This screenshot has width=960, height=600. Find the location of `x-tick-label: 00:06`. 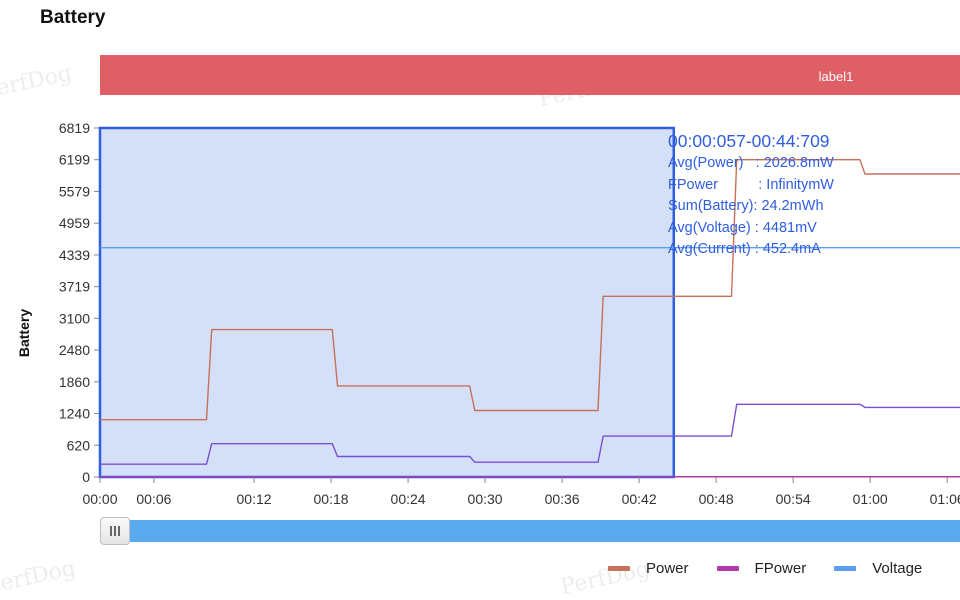

x-tick-label: 00:06 is located at coordinates (153, 499).